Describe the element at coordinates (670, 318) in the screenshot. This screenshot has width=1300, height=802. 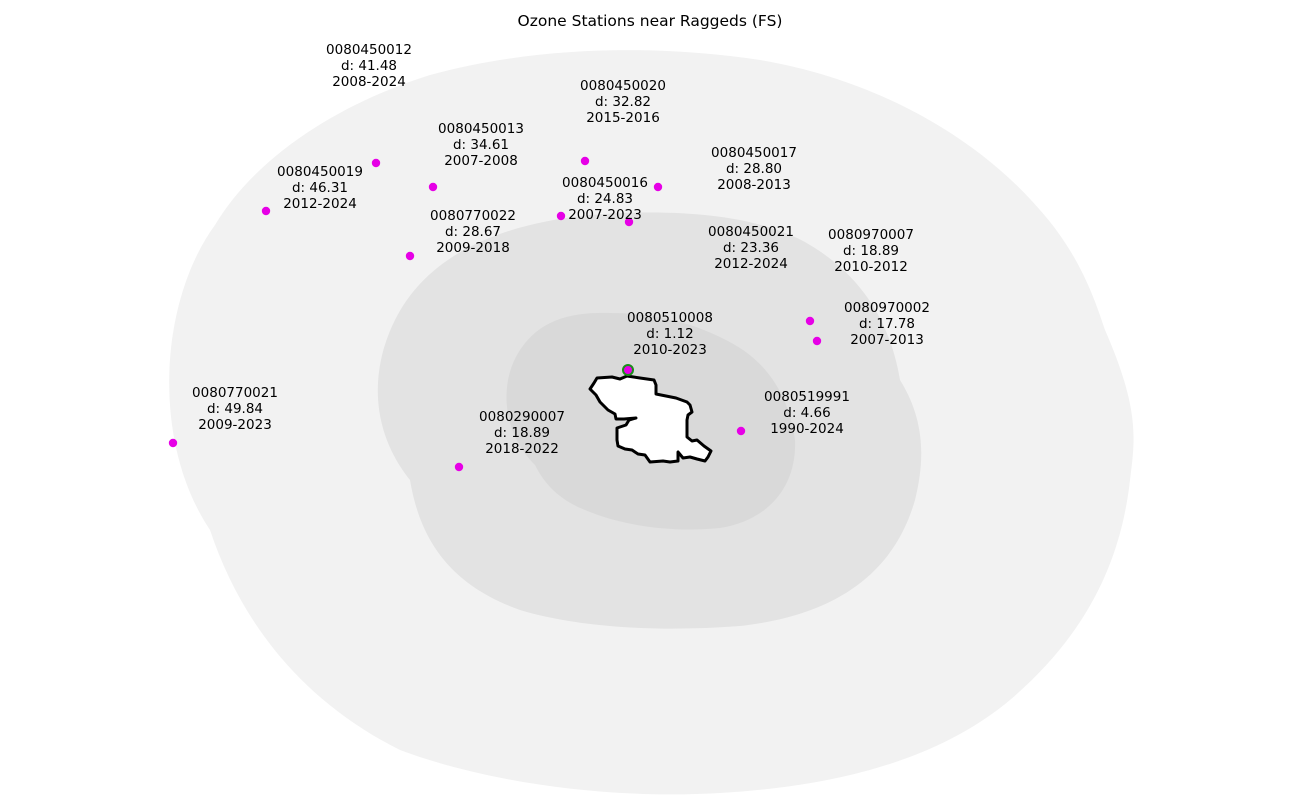
I see `station-label-id: 0080510008` at that location.